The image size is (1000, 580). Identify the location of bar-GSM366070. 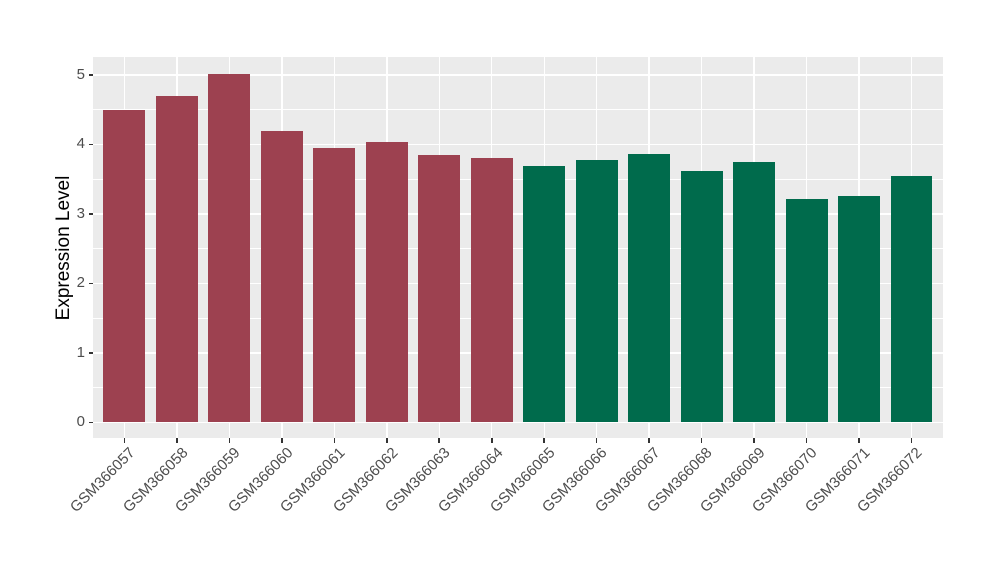
(806, 311).